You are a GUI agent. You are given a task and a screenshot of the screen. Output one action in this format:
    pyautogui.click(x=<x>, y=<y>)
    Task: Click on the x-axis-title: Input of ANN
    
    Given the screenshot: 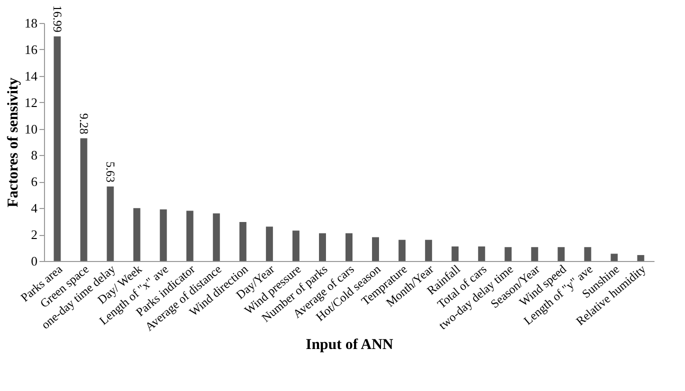 What is the action you would take?
    pyautogui.click(x=350, y=345)
    